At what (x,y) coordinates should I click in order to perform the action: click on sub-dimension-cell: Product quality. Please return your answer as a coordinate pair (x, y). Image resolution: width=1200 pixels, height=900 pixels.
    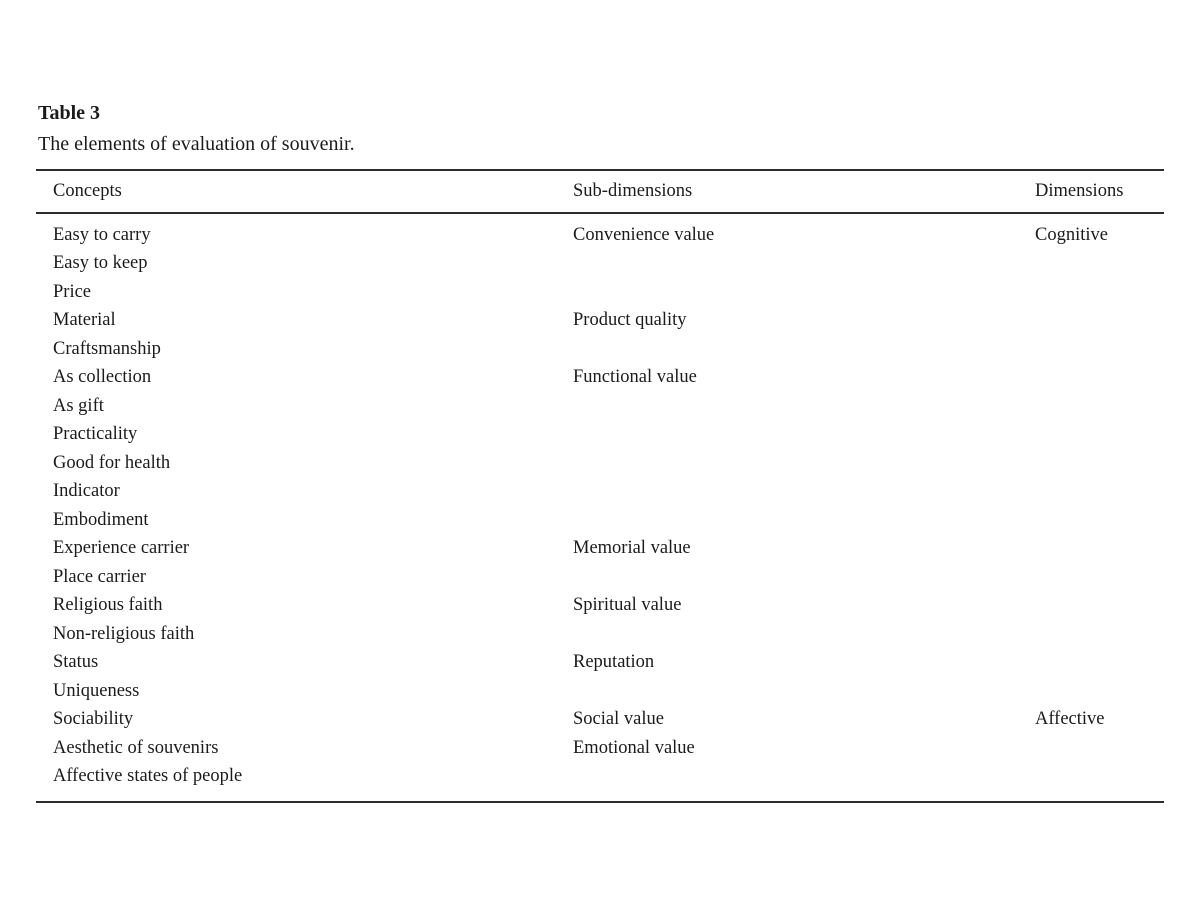
    Looking at the image, I should click on (630, 320).